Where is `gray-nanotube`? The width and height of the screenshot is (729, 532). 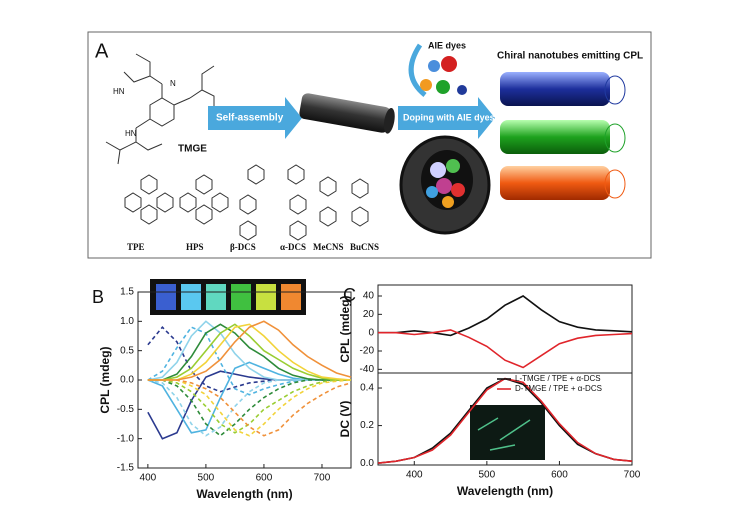 gray-nanotube is located at coordinates (347, 113).